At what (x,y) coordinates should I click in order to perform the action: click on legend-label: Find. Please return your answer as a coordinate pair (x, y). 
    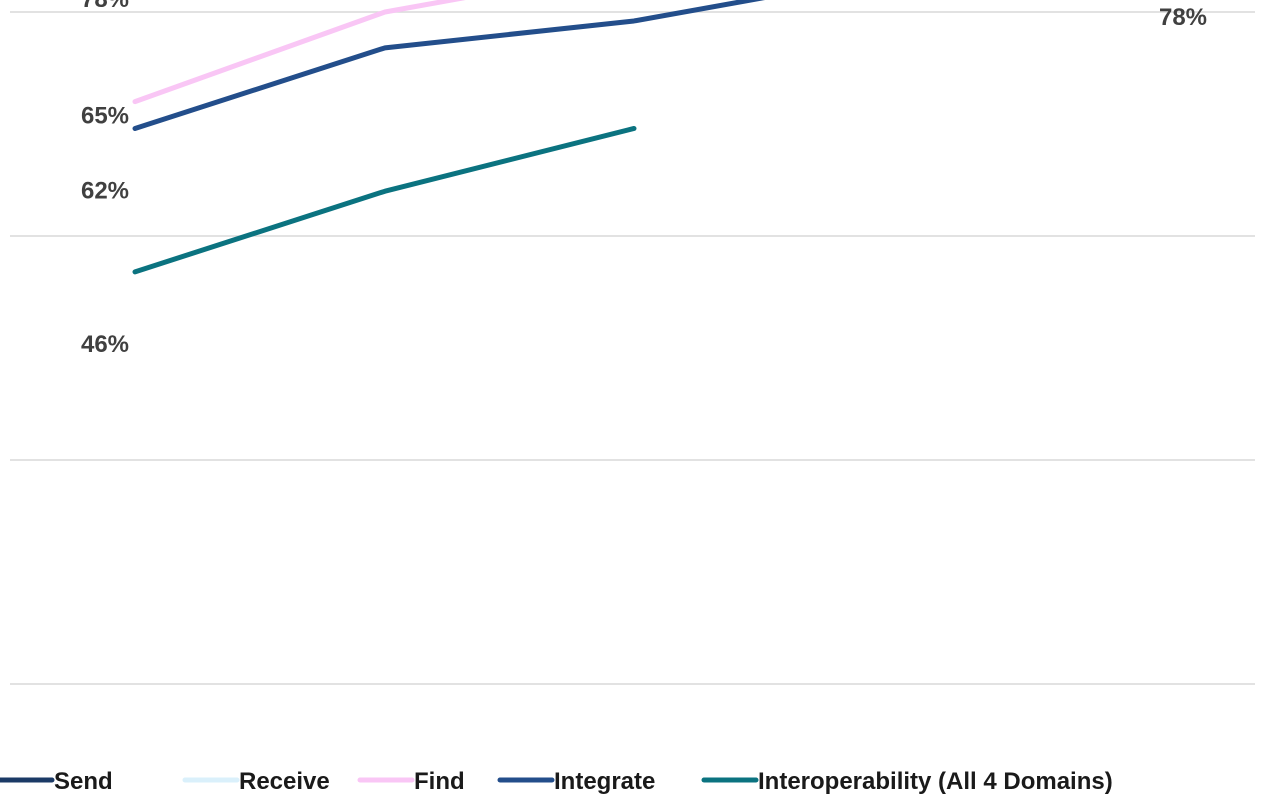
    Looking at the image, I should click on (439, 781).